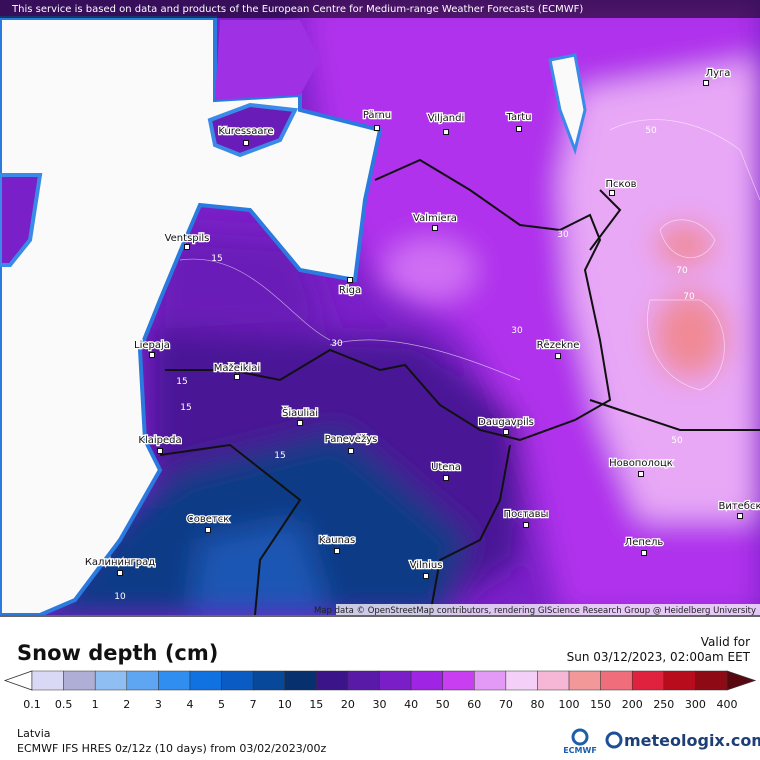  What do you see at coordinates (725, 642) in the screenshot?
I see `valid-label: Valid for` at bounding box center [725, 642].